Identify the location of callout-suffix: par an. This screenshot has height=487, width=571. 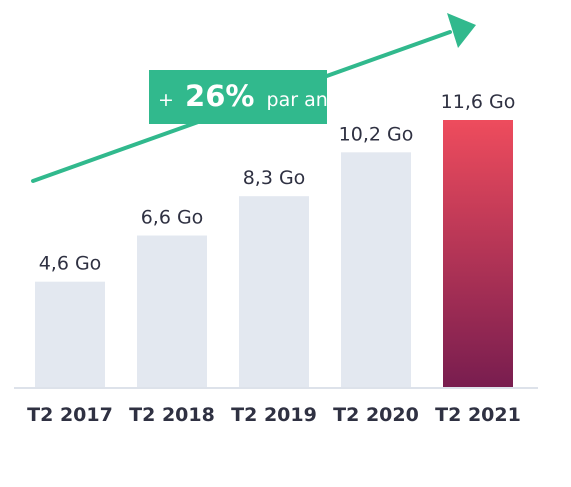
(297, 100).